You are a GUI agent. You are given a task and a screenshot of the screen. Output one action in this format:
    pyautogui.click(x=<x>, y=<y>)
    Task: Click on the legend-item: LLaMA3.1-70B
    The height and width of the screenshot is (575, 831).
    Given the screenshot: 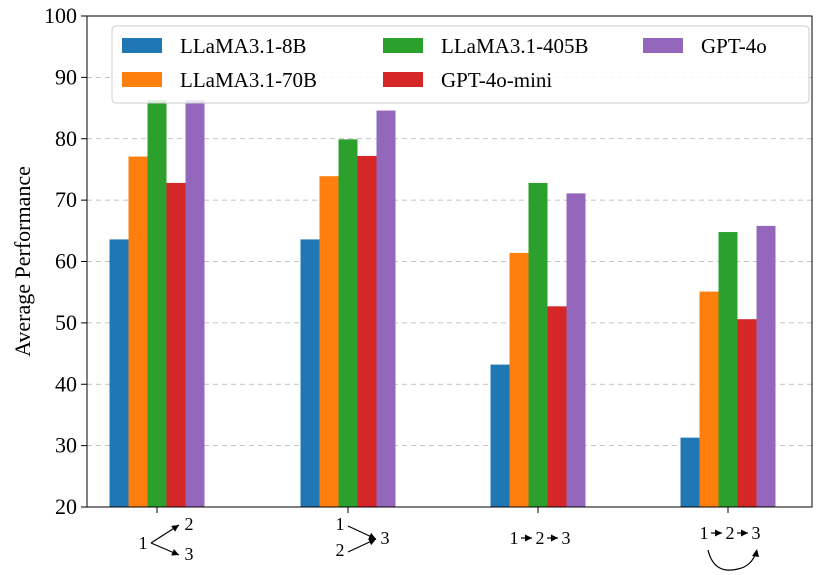 What is the action you would take?
    pyautogui.click(x=219, y=80)
    